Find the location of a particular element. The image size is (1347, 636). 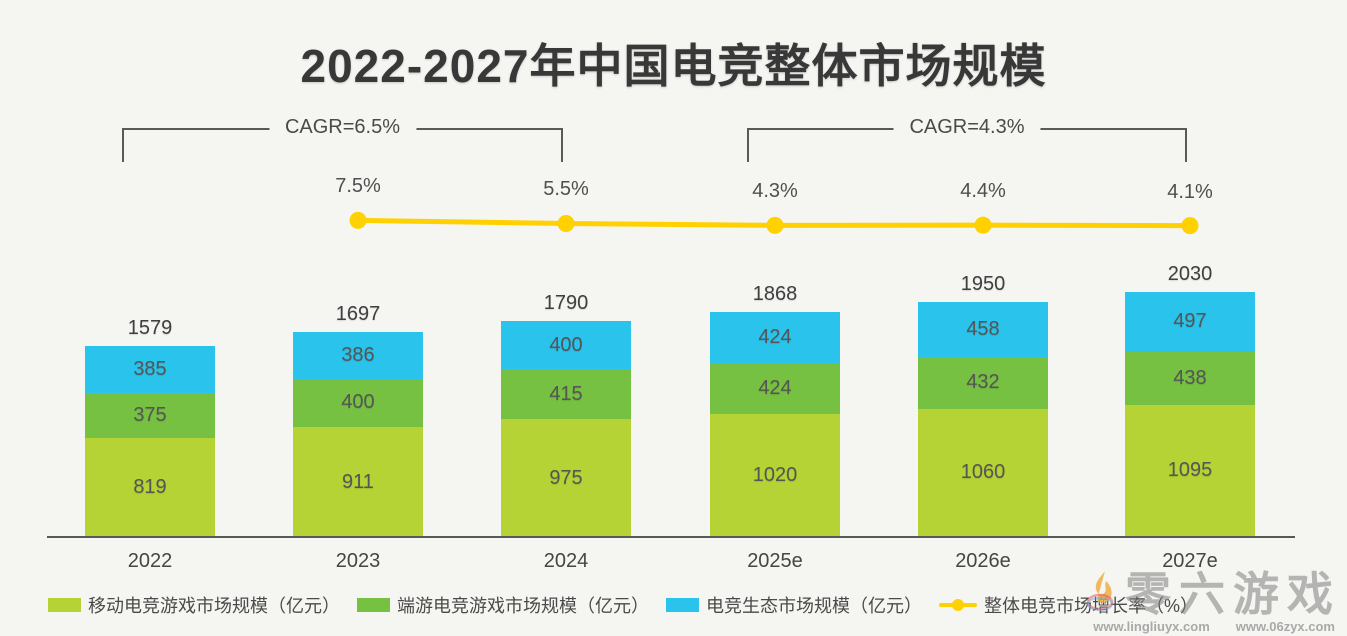

bar-total-label: 1697 is located at coordinates (358, 314).